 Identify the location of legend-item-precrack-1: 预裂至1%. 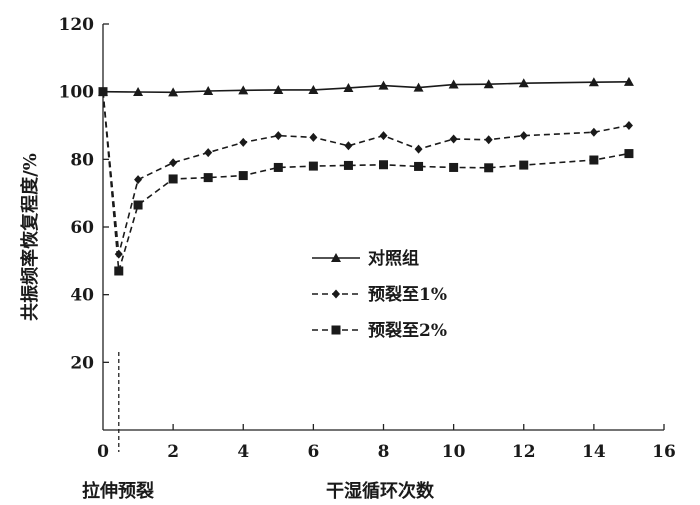
(379, 294).